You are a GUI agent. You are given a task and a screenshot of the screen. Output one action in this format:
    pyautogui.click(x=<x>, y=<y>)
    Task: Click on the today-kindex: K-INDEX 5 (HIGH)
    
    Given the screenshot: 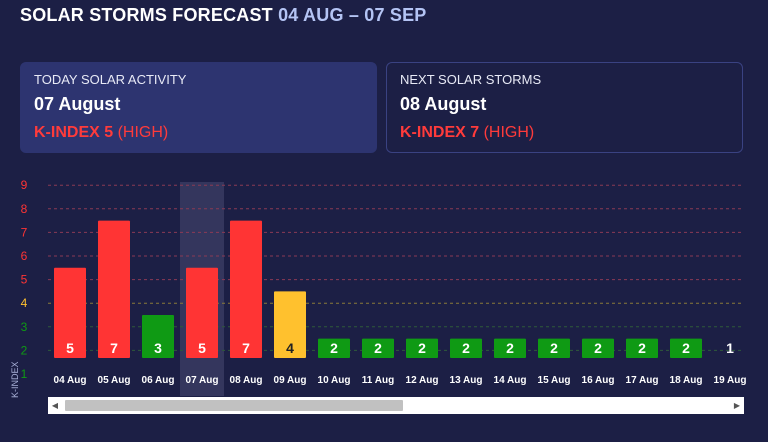 What is the action you would take?
    pyautogui.click(x=198, y=133)
    